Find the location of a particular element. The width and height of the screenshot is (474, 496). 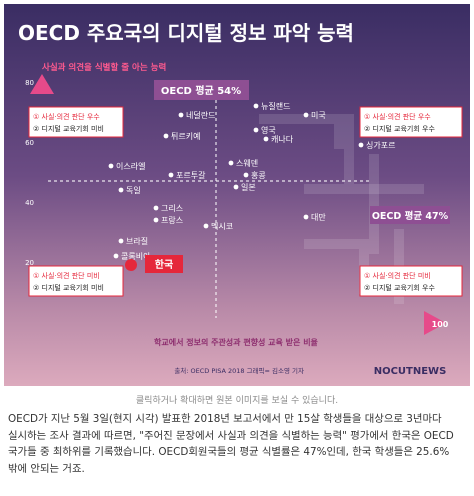

x-axis-arrowhead is located at coordinates (435, 323).